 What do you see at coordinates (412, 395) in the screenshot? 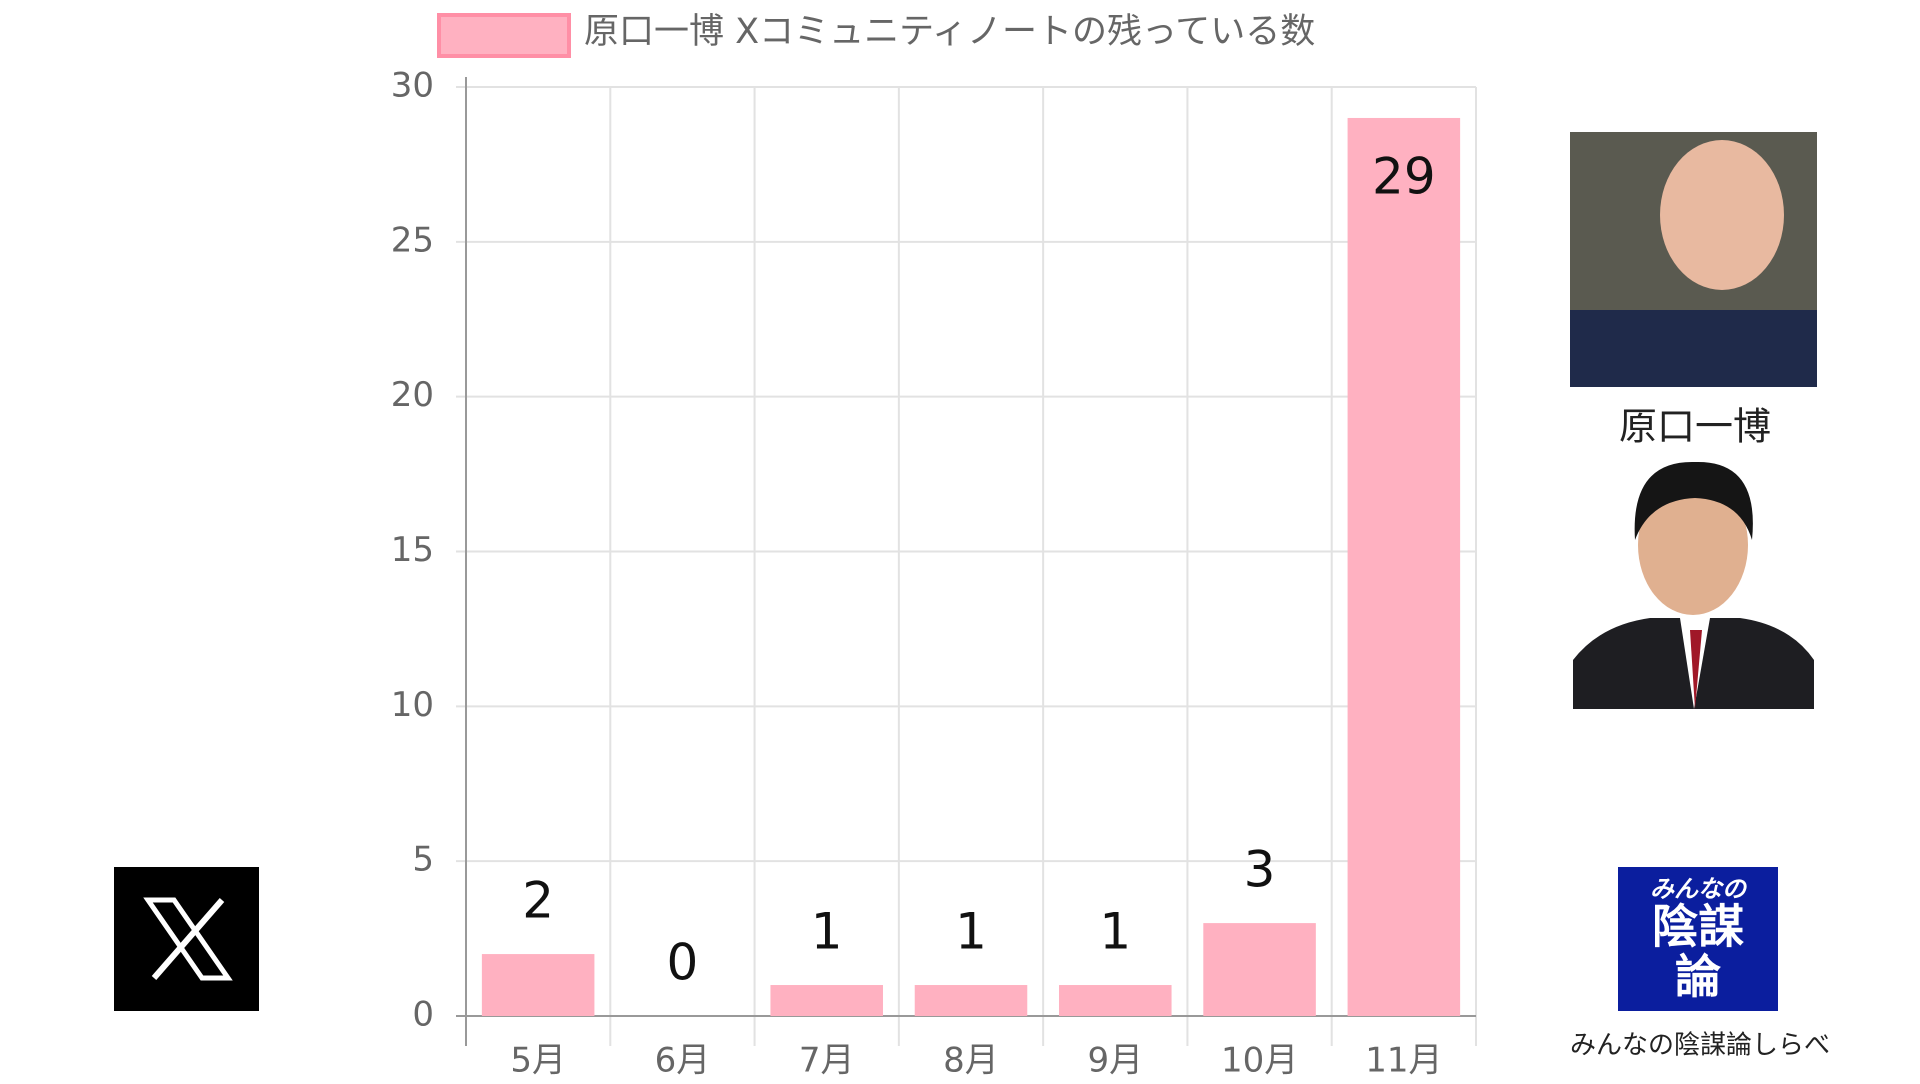
I see `y-tick-label: 20` at bounding box center [412, 395].